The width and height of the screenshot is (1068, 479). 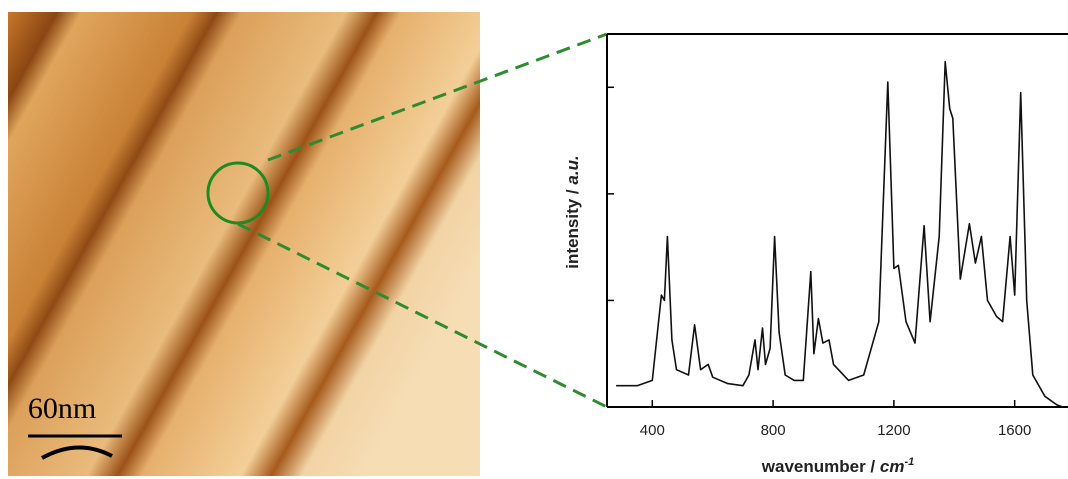 What do you see at coordinates (62, 408) in the screenshot?
I see `scale-bar-label: 60nm` at bounding box center [62, 408].